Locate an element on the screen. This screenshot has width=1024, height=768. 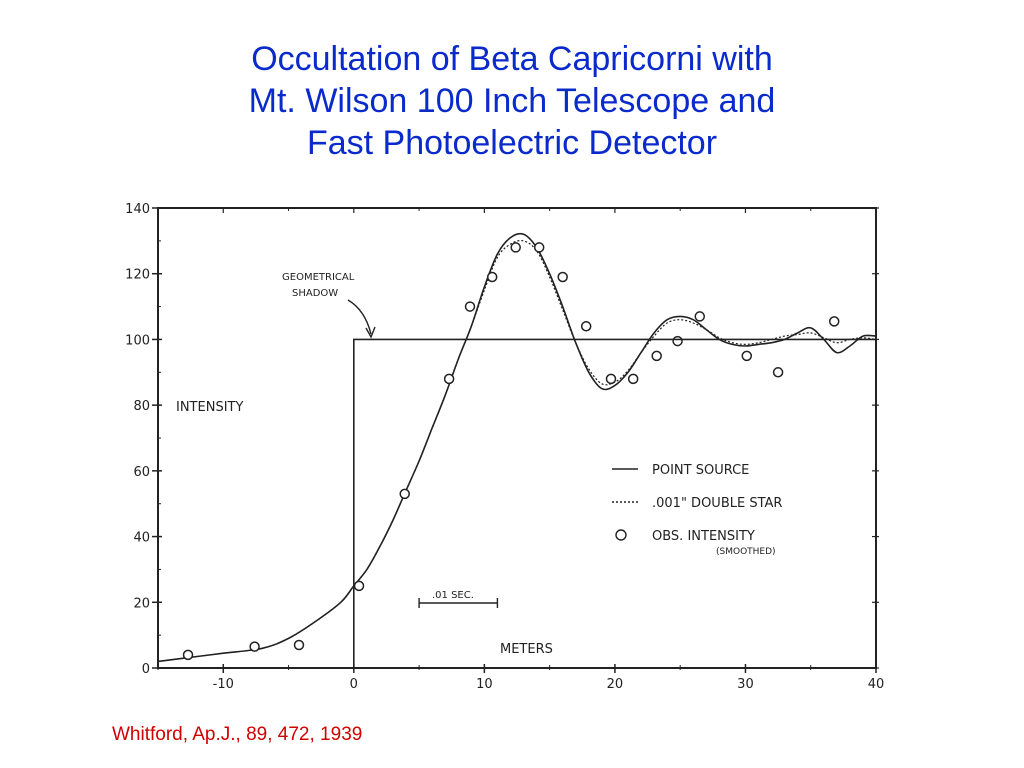
shadow-arrowhead is located at coordinates (370, 332).